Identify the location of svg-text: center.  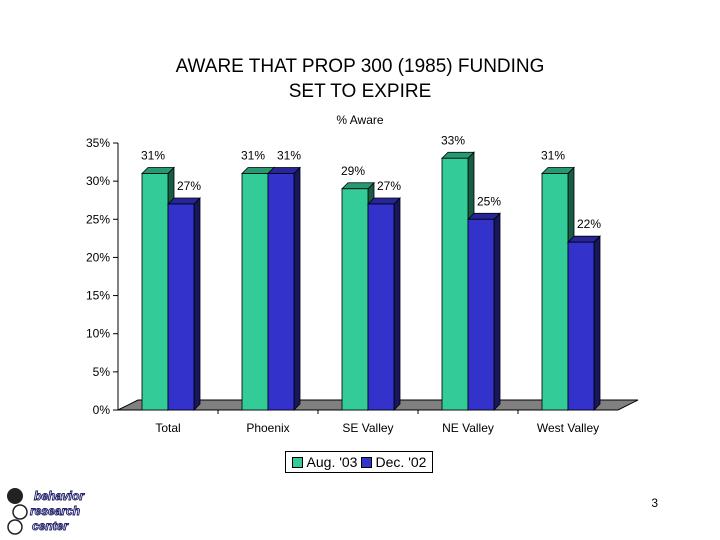
(50, 526).